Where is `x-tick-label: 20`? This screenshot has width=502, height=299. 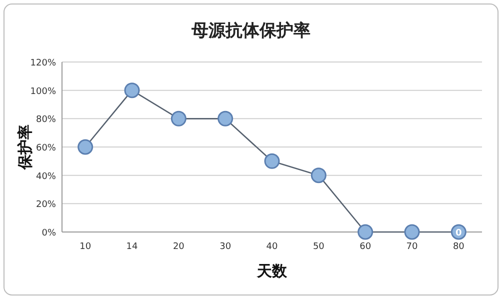
x-tick-label: 20 is located at coordinates (178, 247).